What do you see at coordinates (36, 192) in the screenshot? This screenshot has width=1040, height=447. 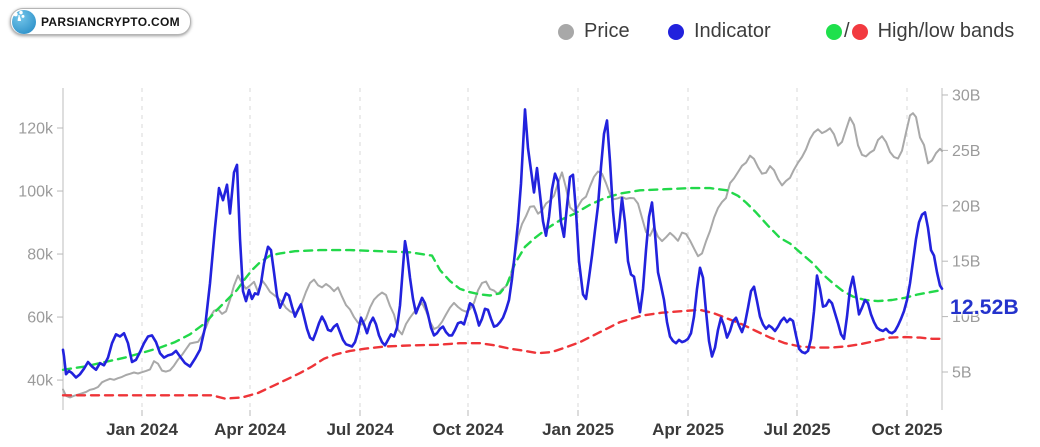 I see `y-axis-label-left: 100k` at bounding box center [36, 192].